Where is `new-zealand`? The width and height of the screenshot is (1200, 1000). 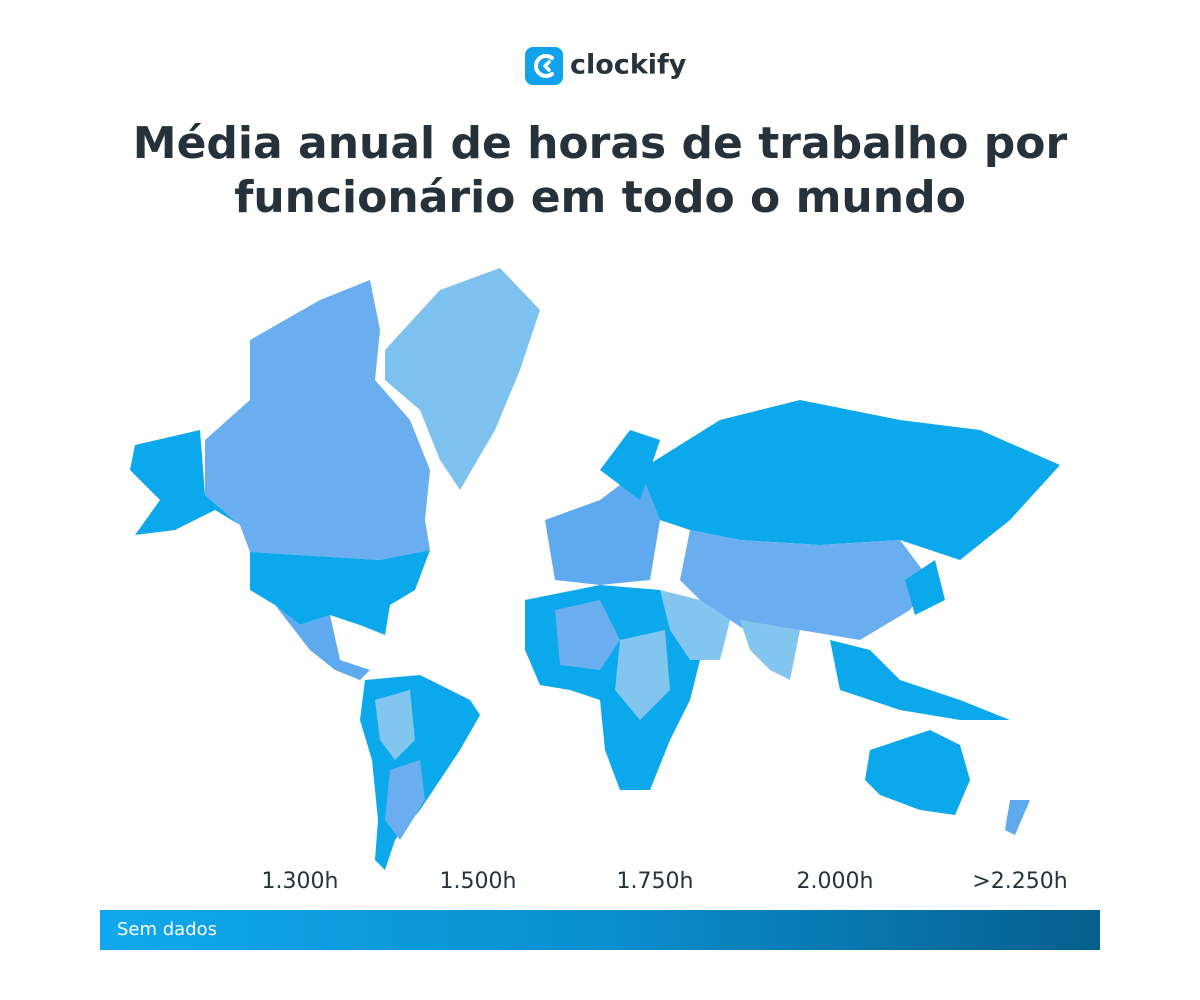 new-zealand is located at coordinates (1017, 817).